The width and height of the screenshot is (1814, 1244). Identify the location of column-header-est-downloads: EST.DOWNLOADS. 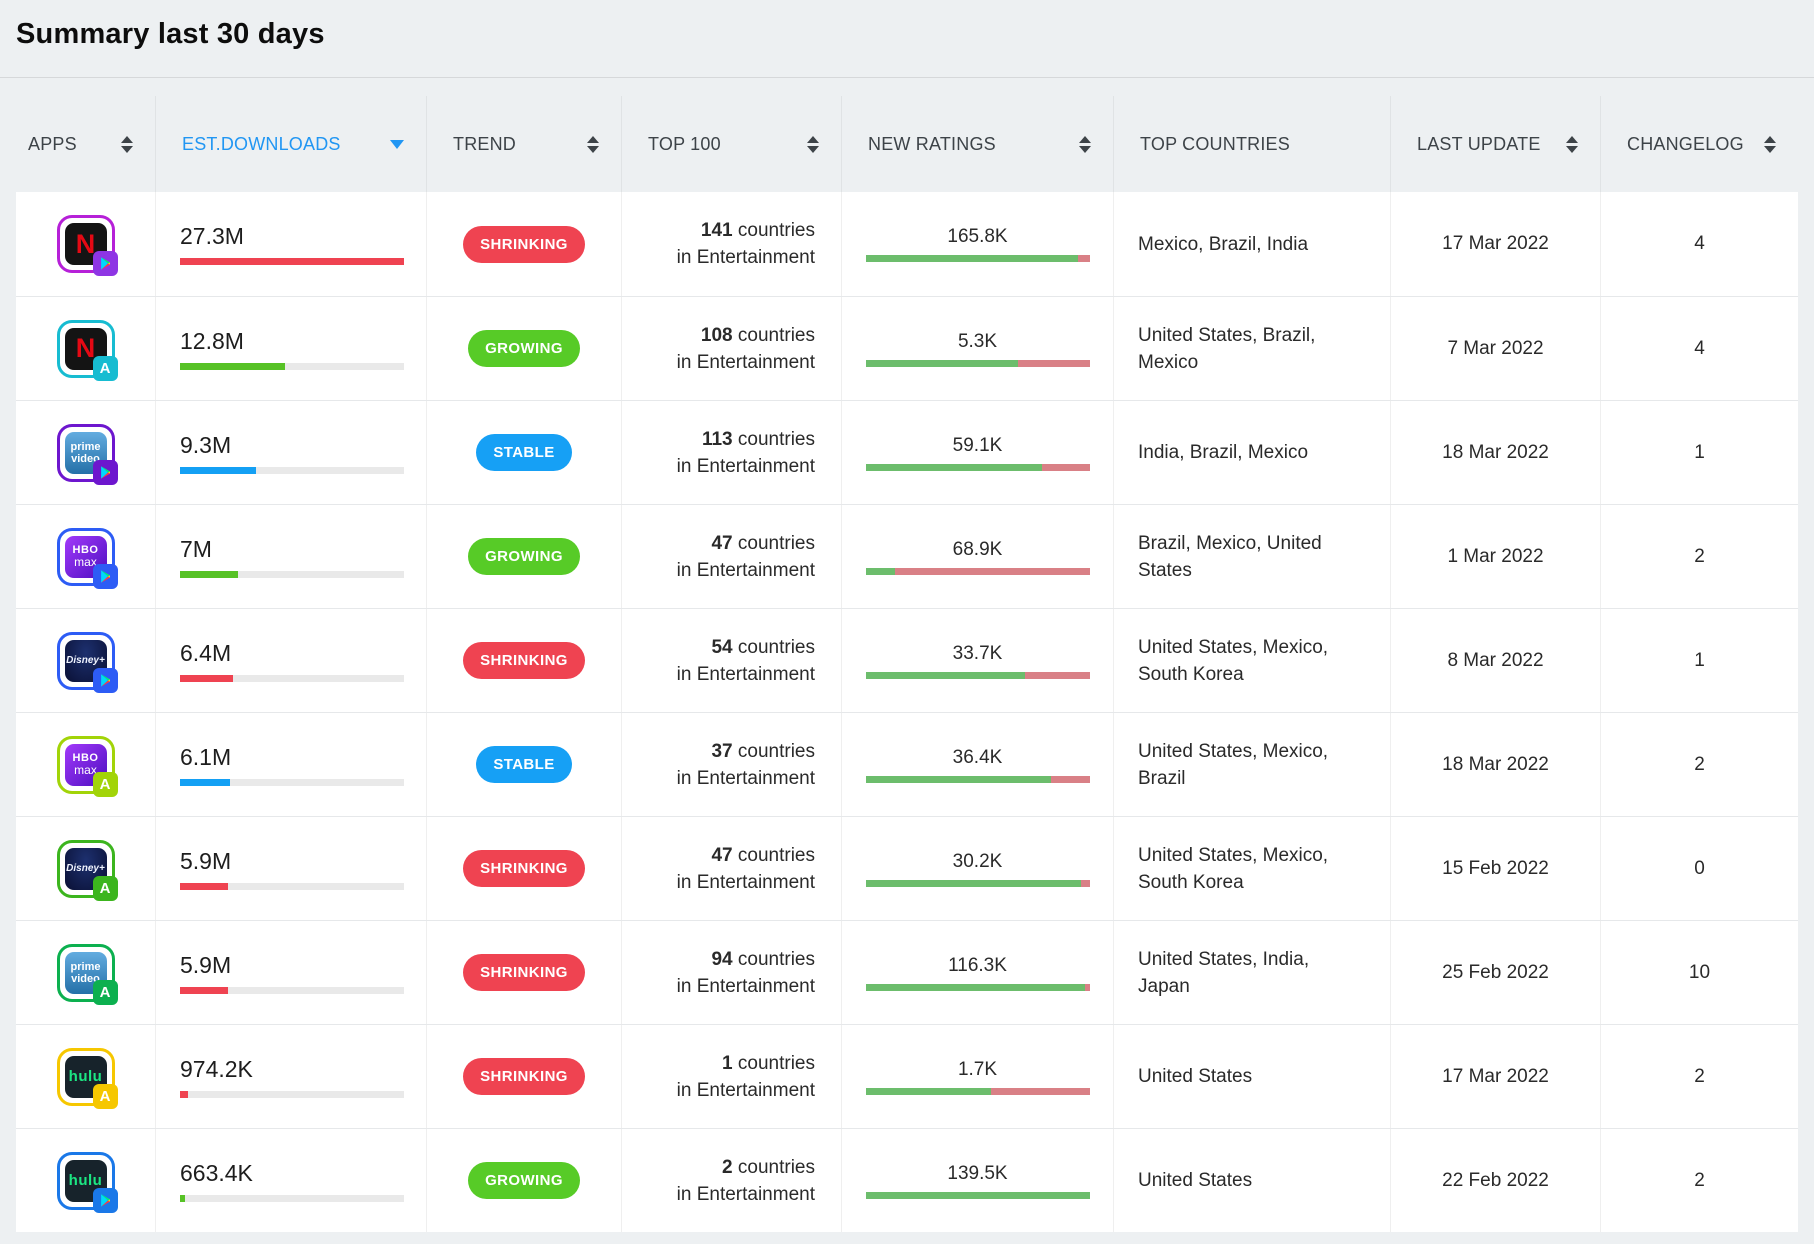
(290, 144).